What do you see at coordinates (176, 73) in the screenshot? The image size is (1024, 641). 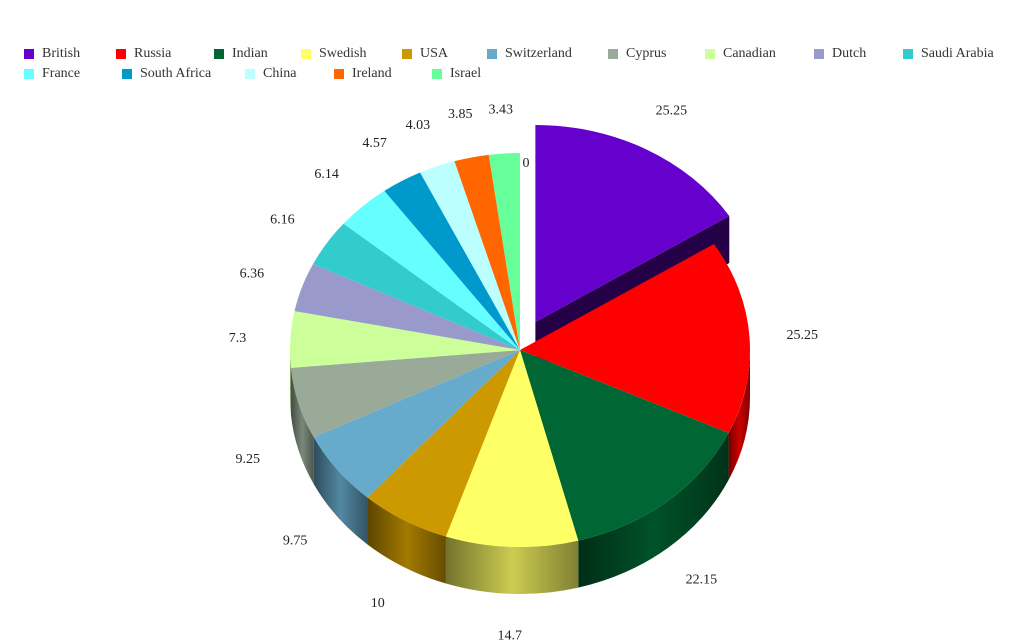 I see `legend-label: South Africa` at bounding box center [176, 73].